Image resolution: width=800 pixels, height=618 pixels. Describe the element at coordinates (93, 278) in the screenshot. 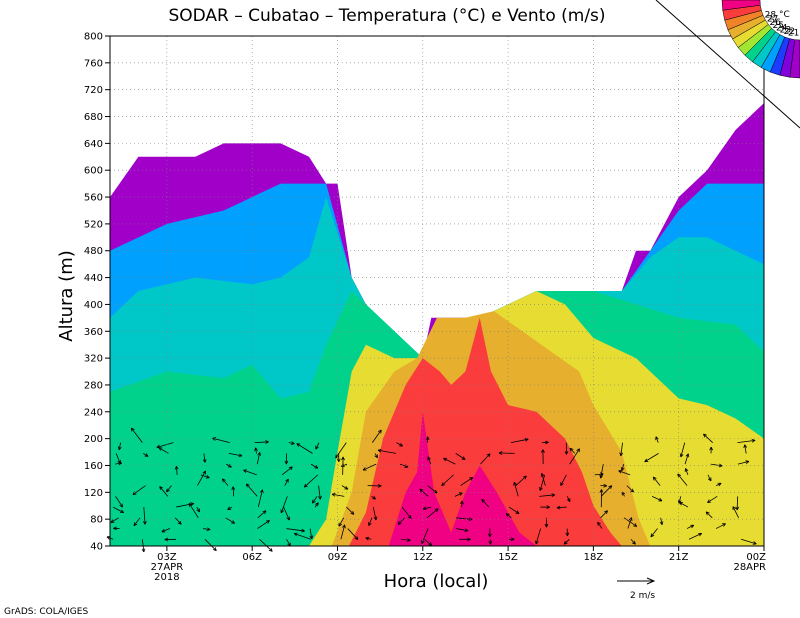

I see `y-tick-label: 440` at that location.